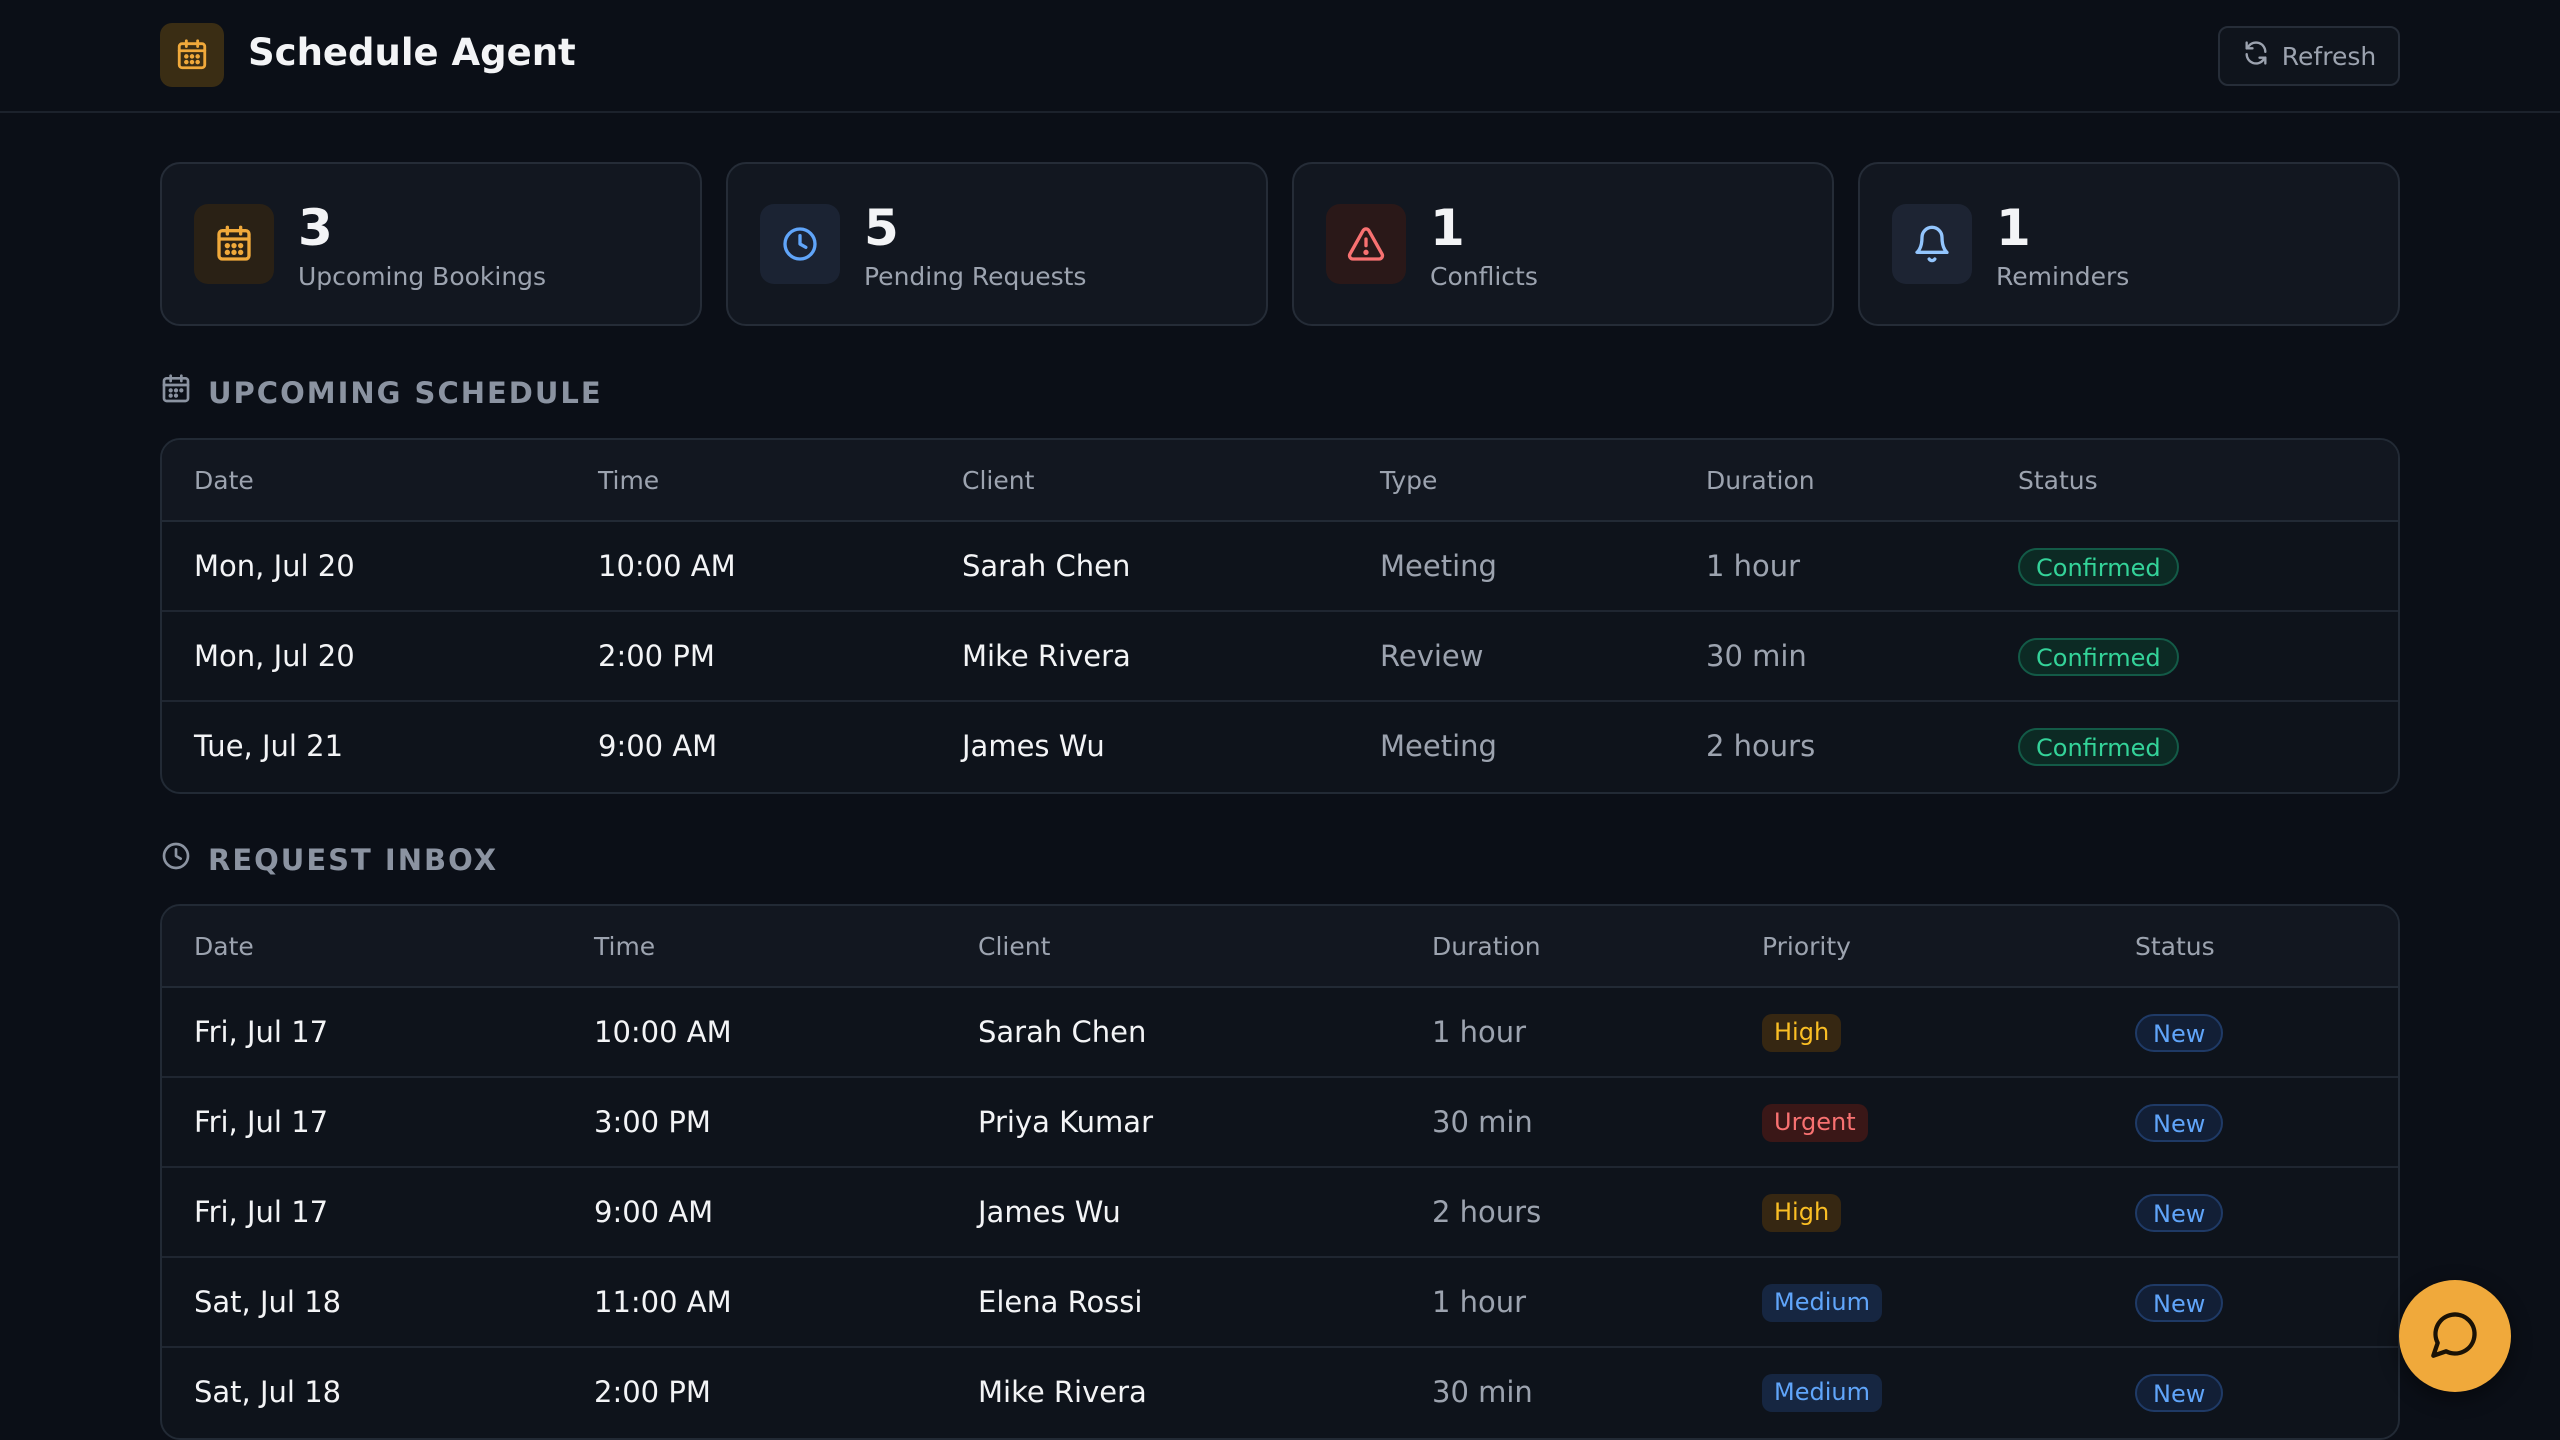 The height and width of the screenshot is (1440, 2560). I want to click on chat-button, so click(2455, 1336).